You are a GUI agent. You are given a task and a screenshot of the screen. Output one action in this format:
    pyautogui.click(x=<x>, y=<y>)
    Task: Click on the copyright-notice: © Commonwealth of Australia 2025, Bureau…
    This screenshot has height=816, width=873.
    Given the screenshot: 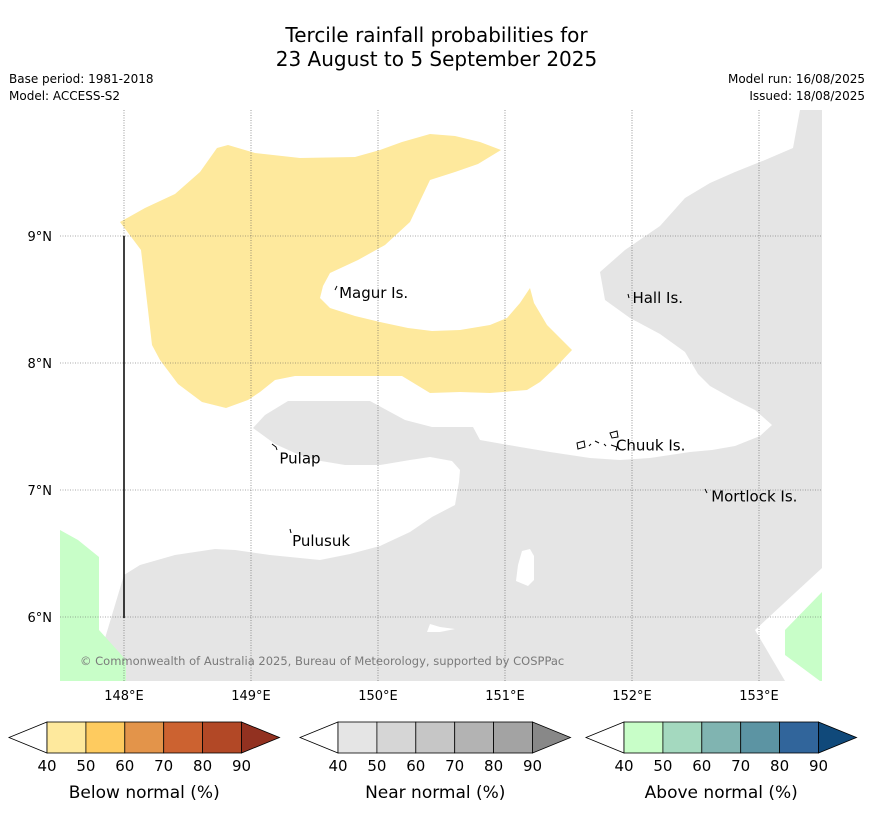 What is the action you would take?
    pyautogui.click(x=322, y=661)
    